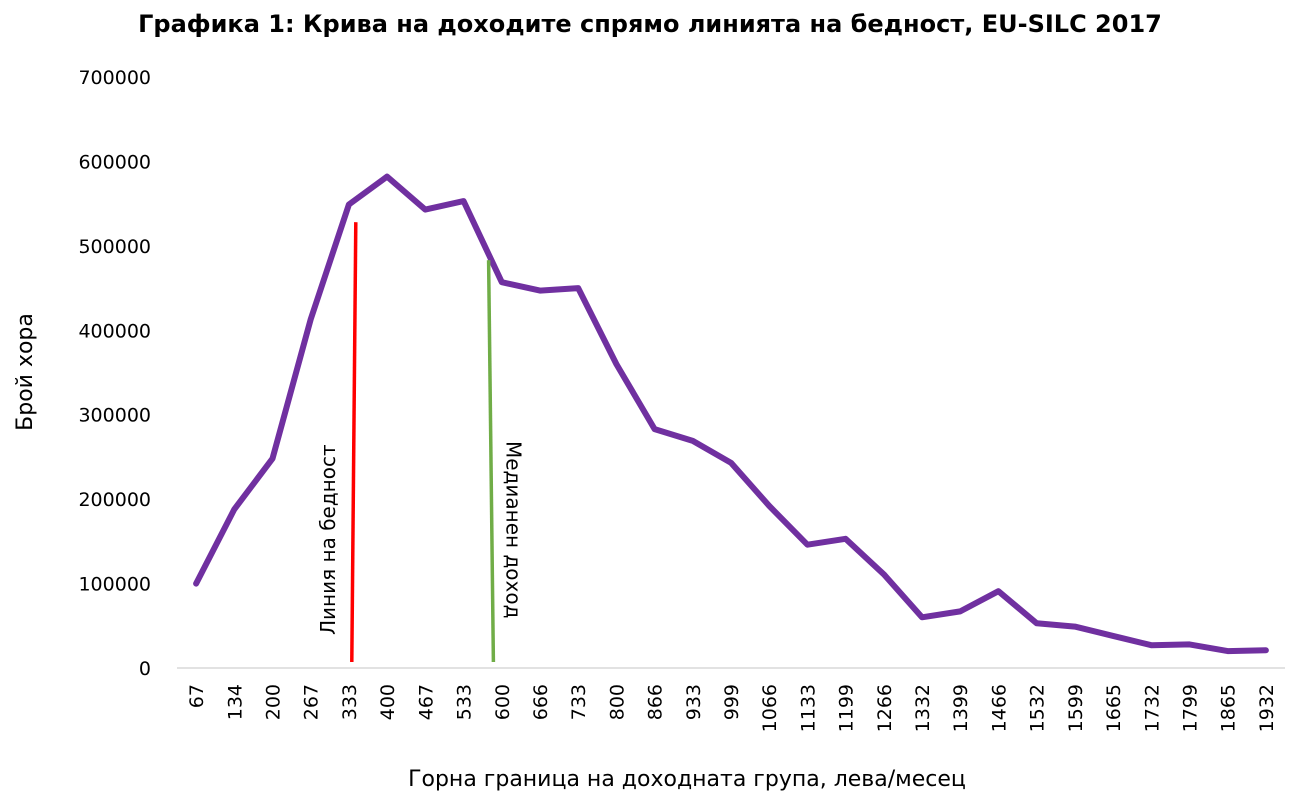 This screenshot has height=807, width=1300. I want to click on y-tick-label: 200000, so click(114, 500).